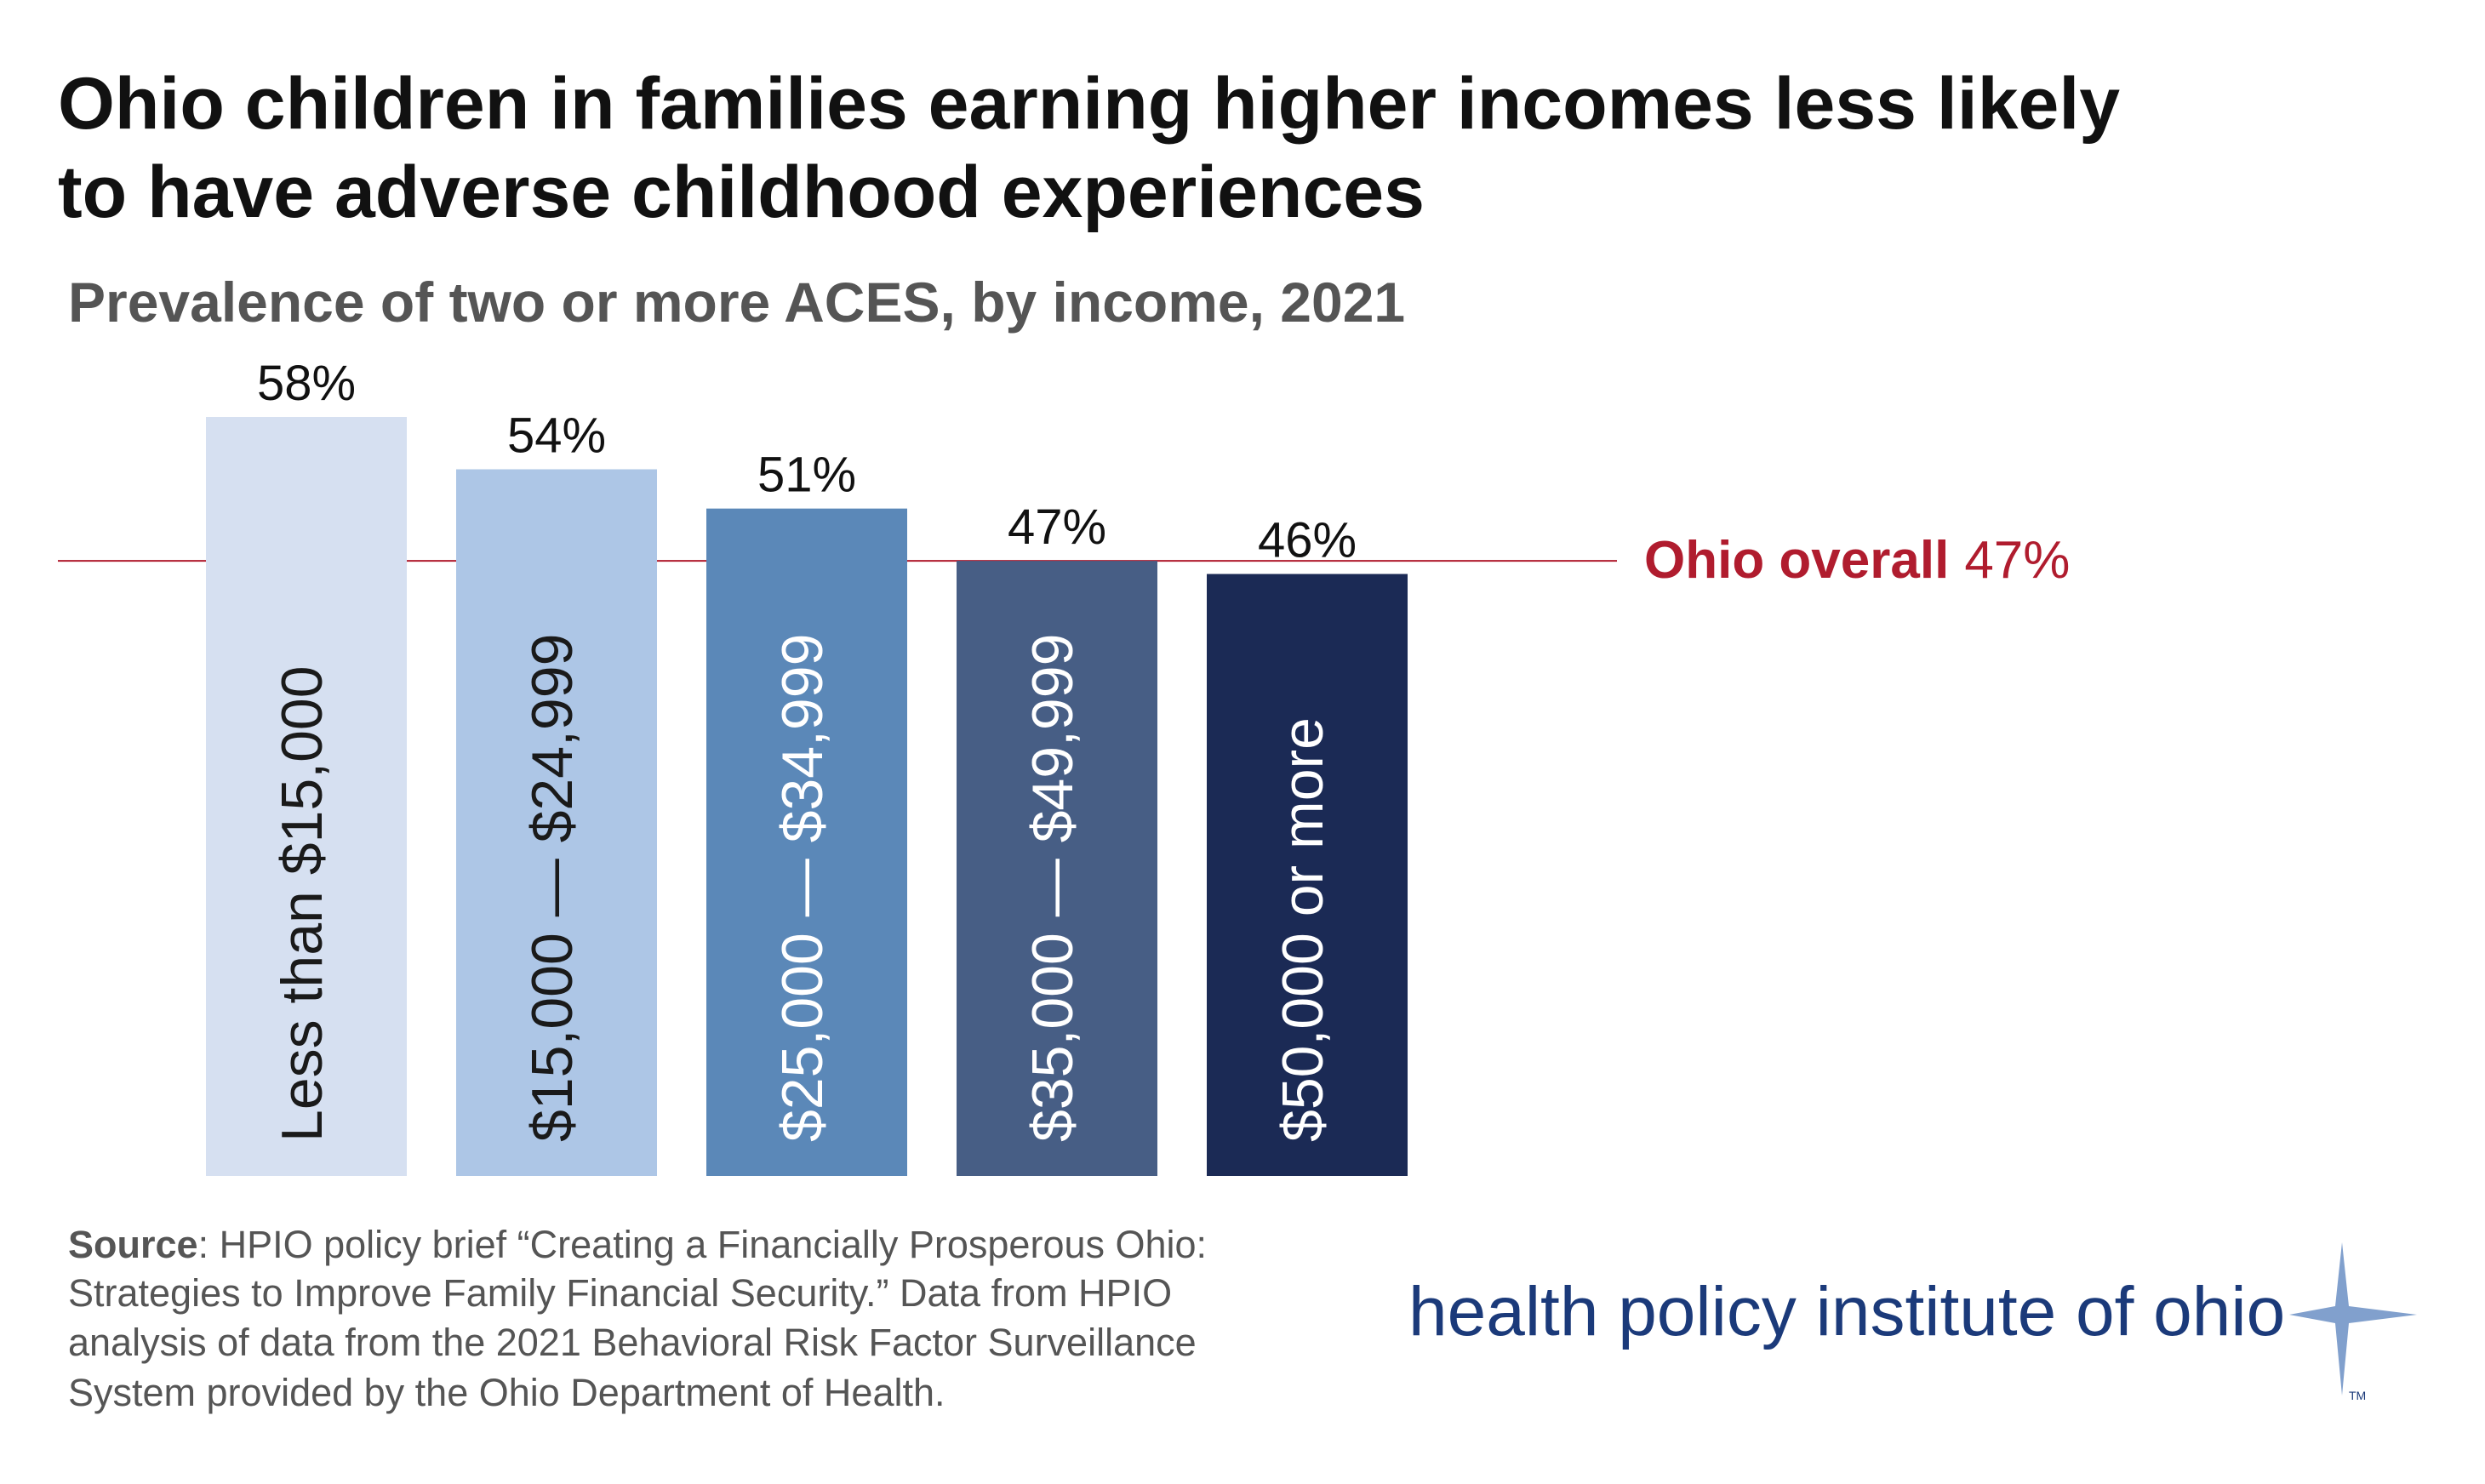  What do you see at coordinates (2017, 560) in the screenshot?
I see `reference-value: 47%` at bounding box center [2017, 560].